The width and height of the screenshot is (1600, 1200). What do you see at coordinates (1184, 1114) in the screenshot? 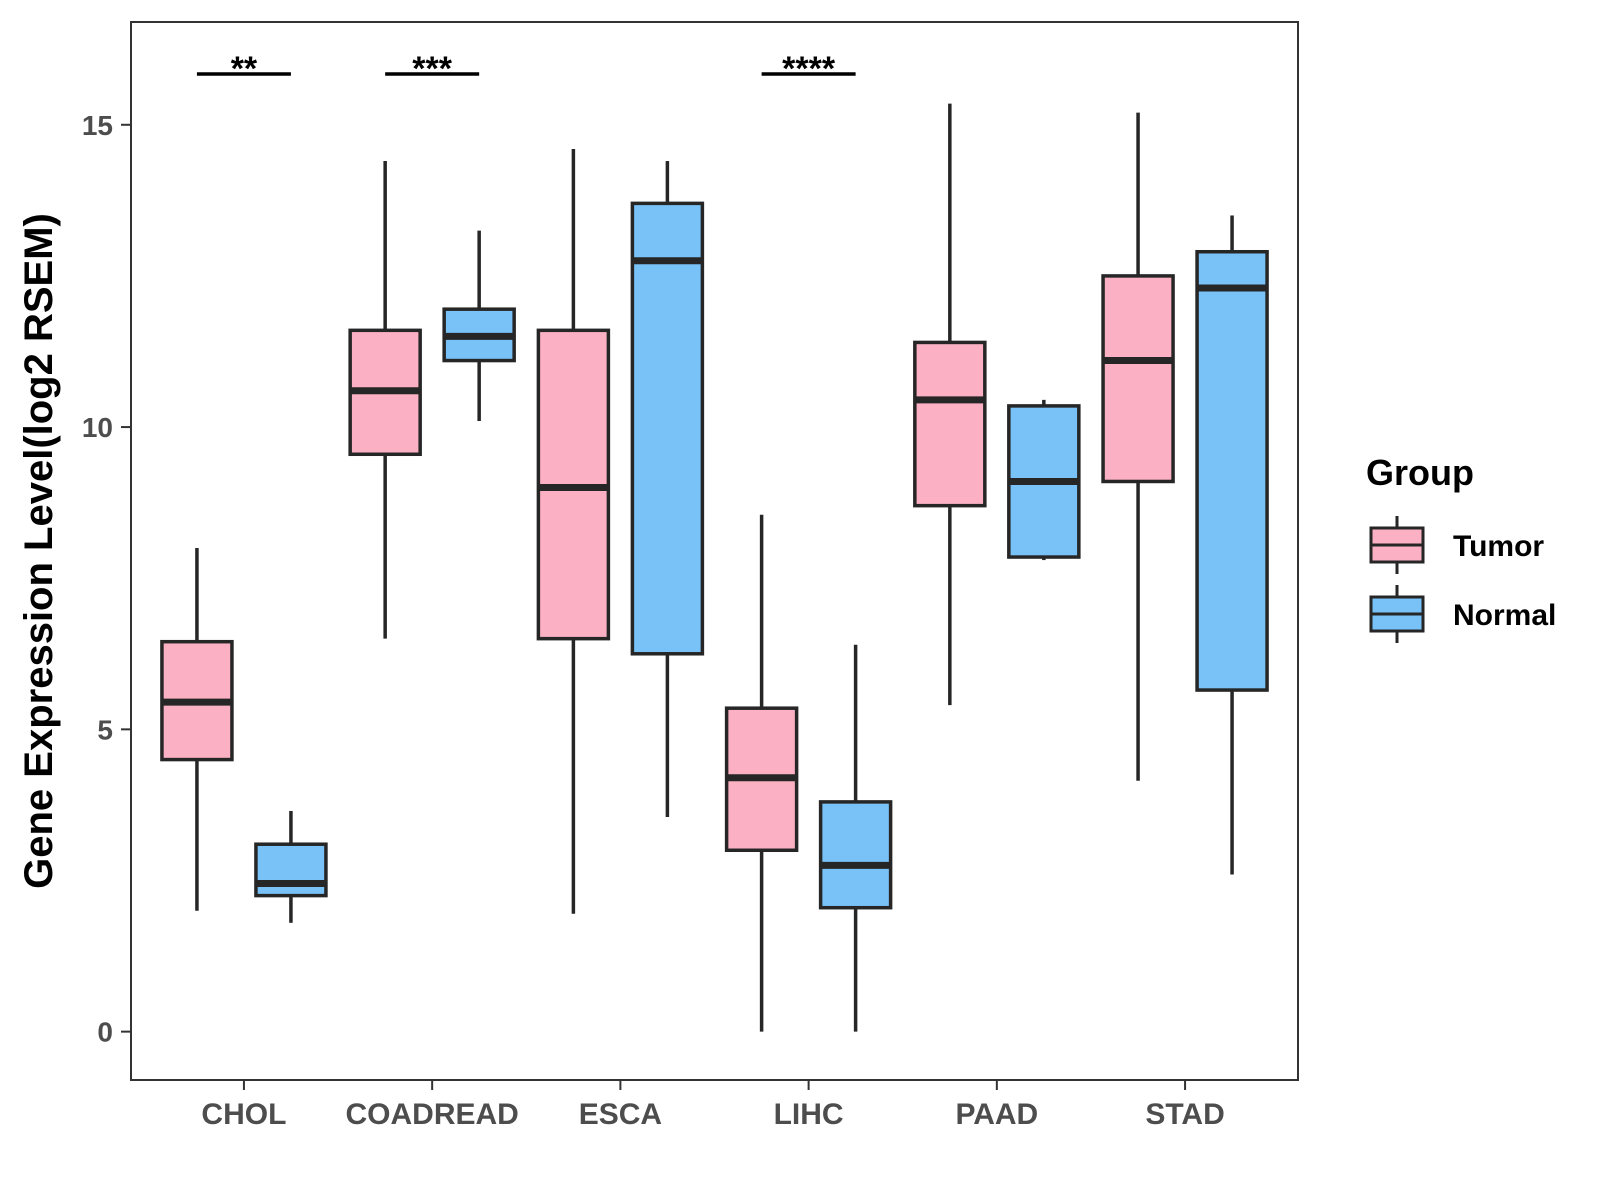
I see `x-tick-label: STAD` at bounding box center [1184, 1114].